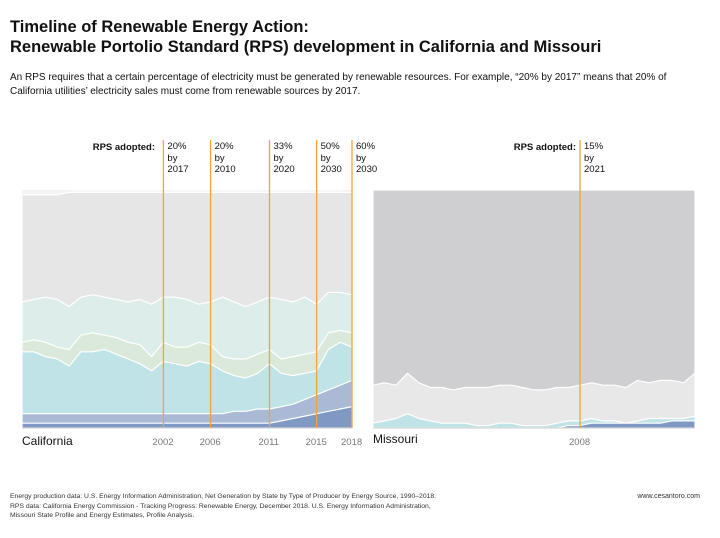  What do you see at coordinates (352, 442) in the screenshot?
I see `california-xtick-2018: 2018` at bounding box center [352, 442].